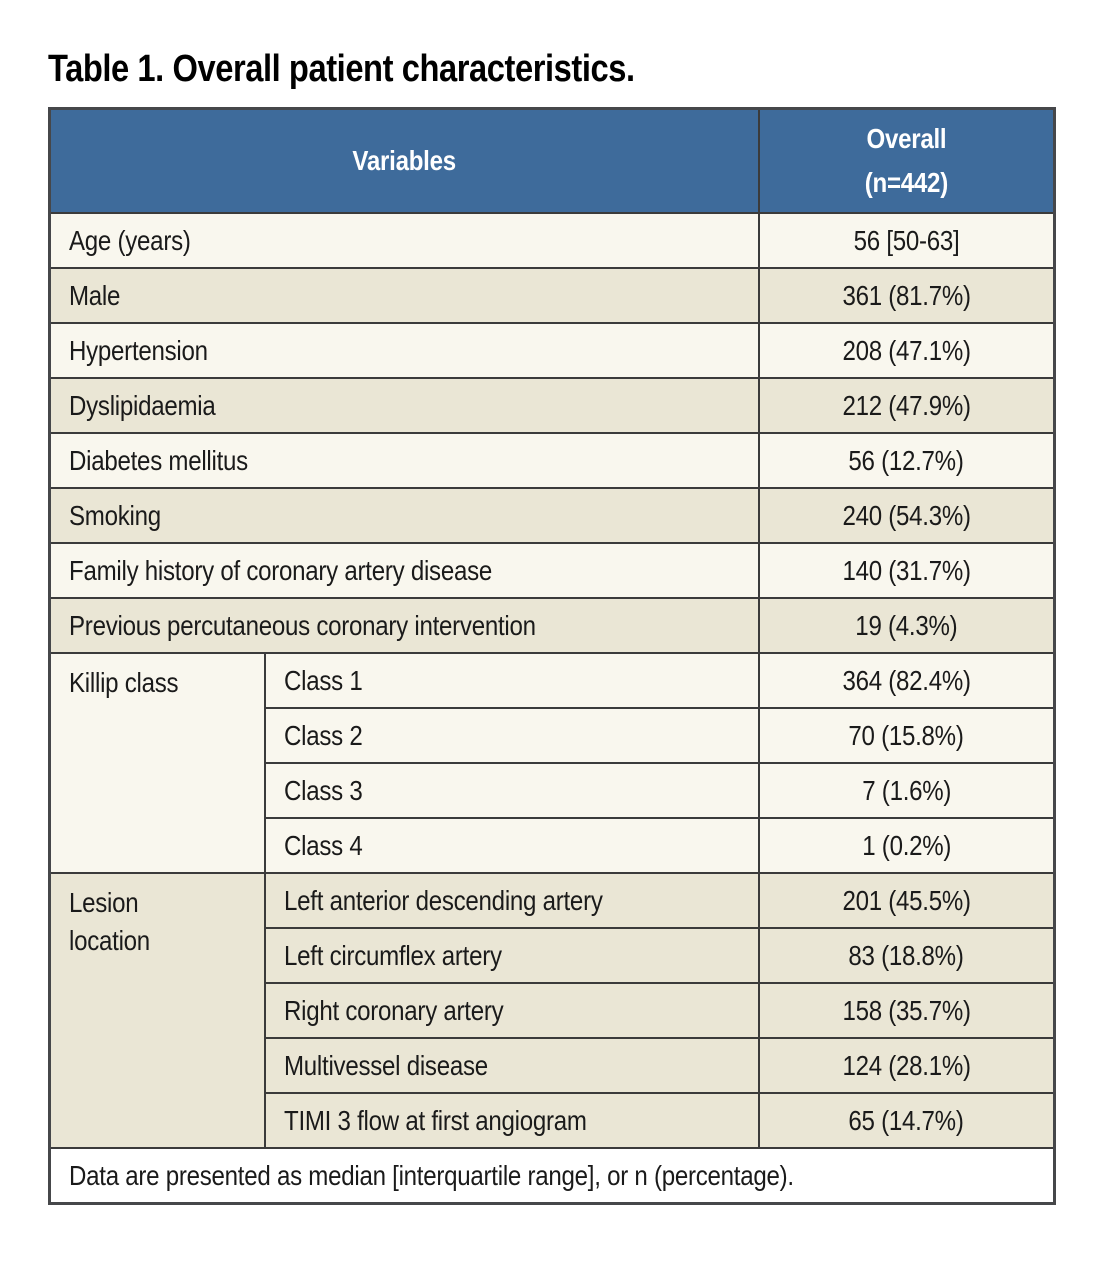 Image resolution: width=1096 pixels, height=1276 pixels. Describe the element at coordinates (385, 1065) in the screenshot. I see `sub-row-label-text: Multivessel disease` at that location.